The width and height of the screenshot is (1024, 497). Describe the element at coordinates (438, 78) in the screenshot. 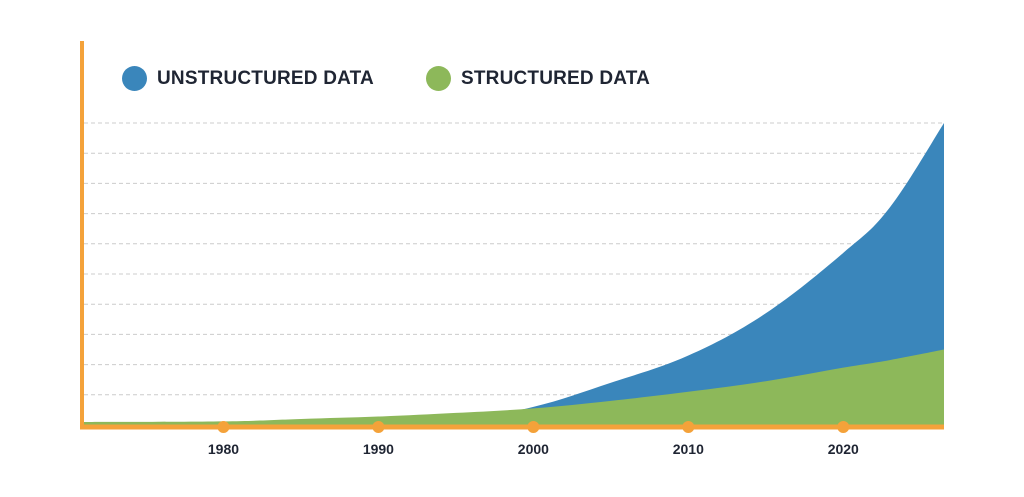

I see `legend-swatch-structured` at that location.